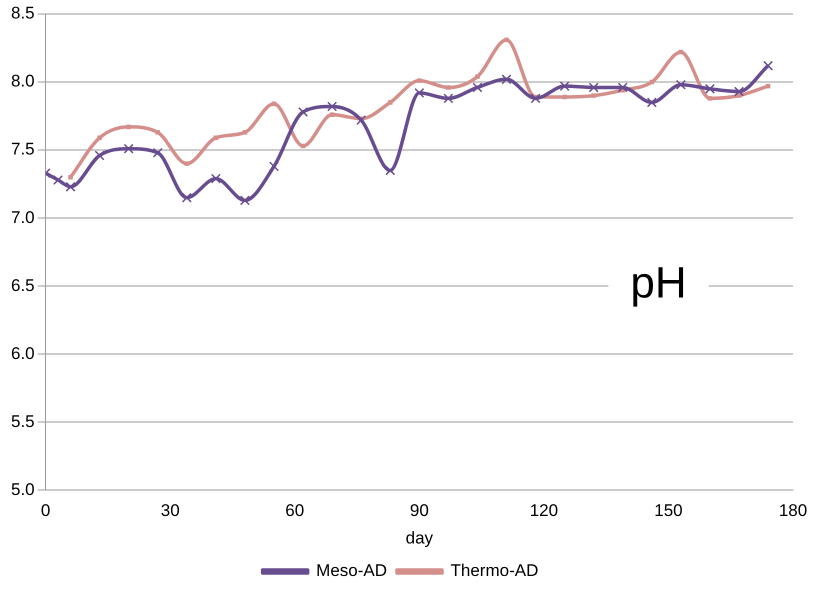 Image resolution: width=823 pixels, height=594 pixels. I want to click on legend-label: Thermo-AD, so click(494, 570).